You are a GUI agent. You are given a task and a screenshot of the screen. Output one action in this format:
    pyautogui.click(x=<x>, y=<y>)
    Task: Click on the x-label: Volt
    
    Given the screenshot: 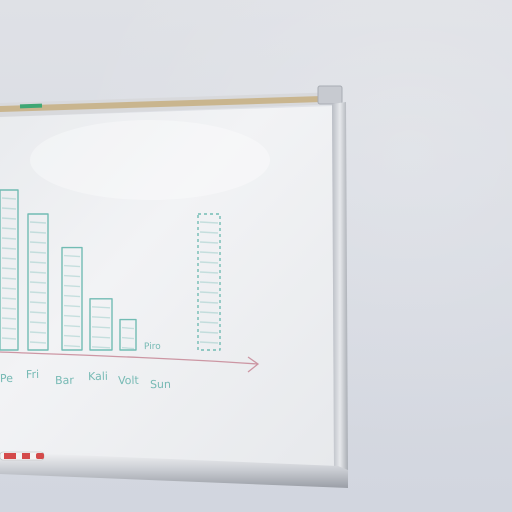 What is the action you would take?
    pyautogui.click(x=128, y=380)
    